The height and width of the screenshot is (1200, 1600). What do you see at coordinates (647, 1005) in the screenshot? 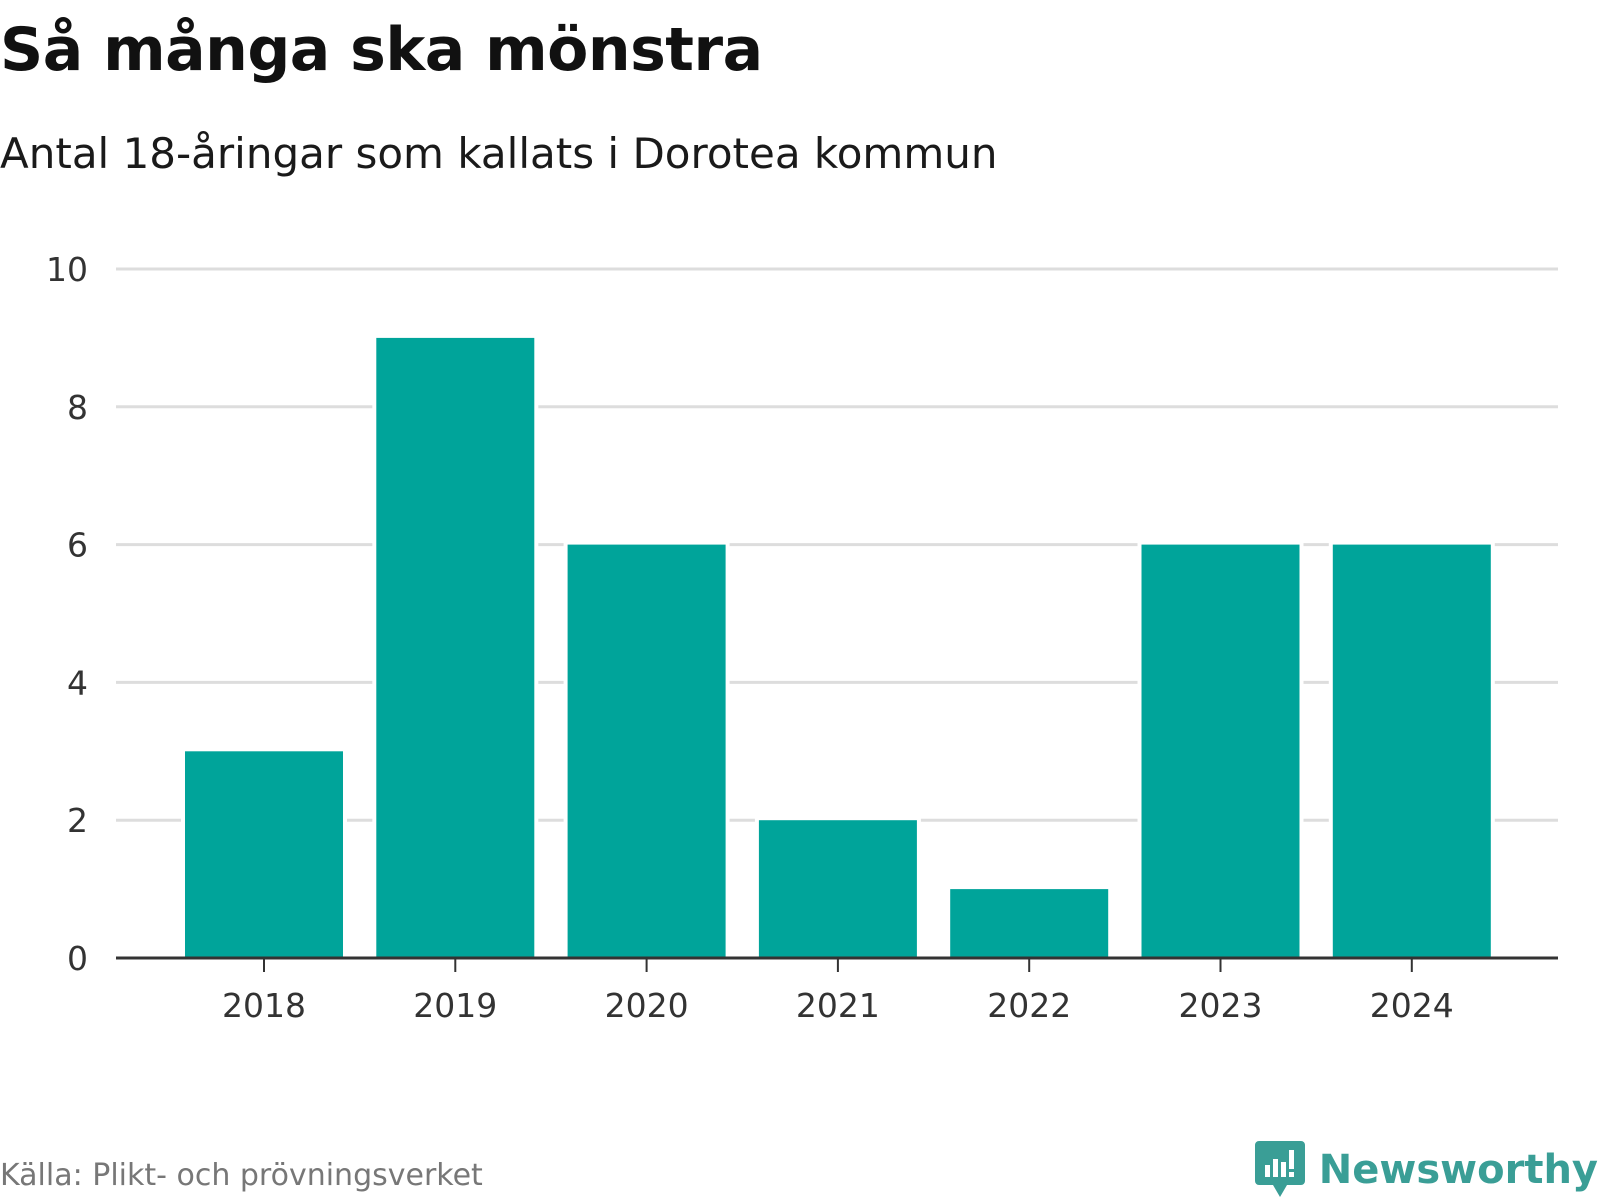
I see `x-tick-label: 2020` at bounding box center [647, 1005].